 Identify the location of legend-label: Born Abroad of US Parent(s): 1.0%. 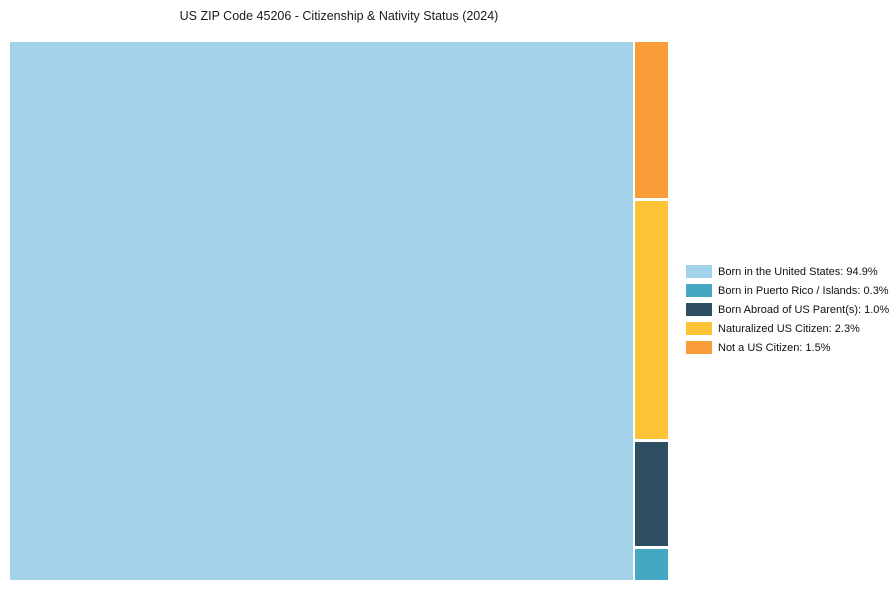
(803, 309).